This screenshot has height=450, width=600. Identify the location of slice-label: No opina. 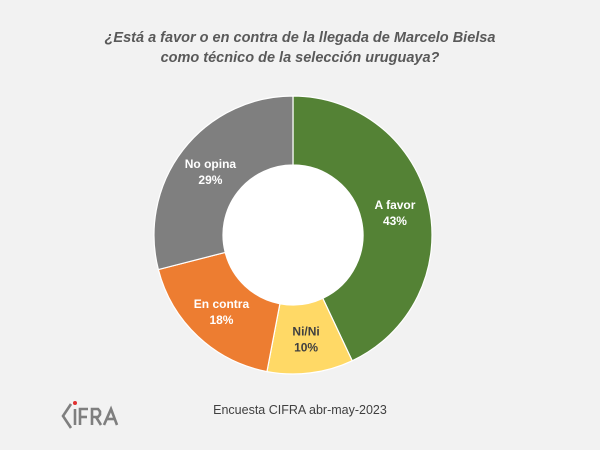
(211, 164).